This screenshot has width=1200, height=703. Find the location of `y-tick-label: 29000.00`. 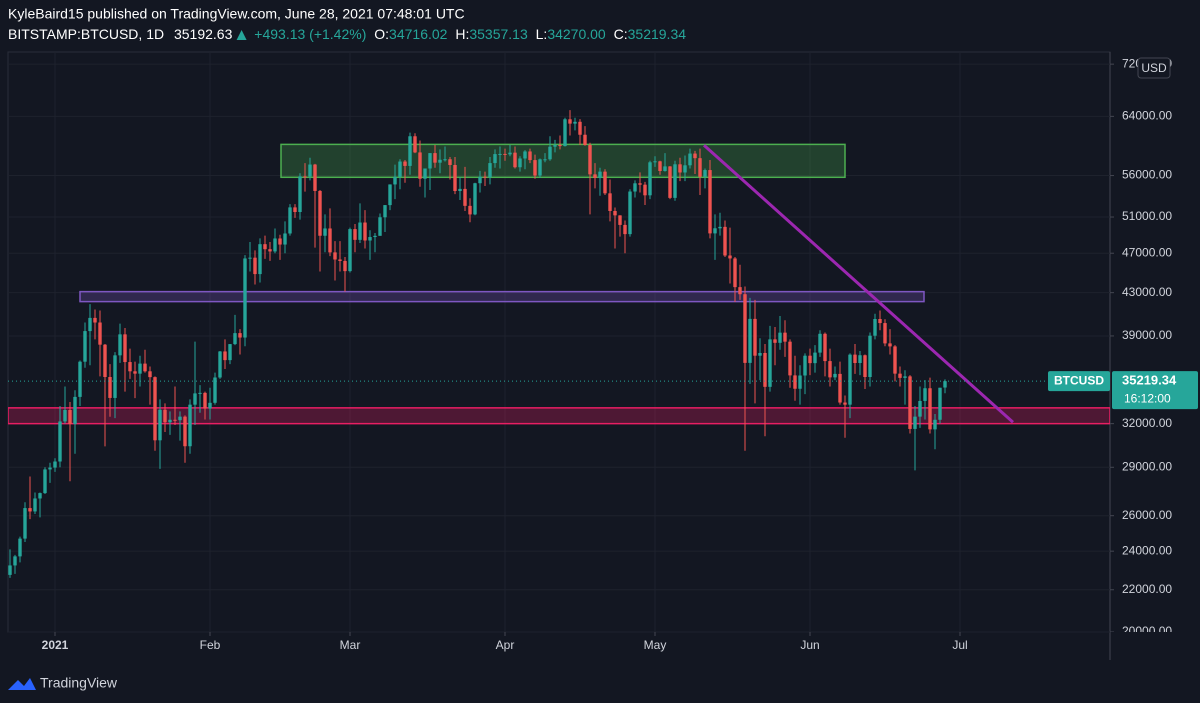

y-tick-label: 29000.00 is located at coordinates (1147, 466).